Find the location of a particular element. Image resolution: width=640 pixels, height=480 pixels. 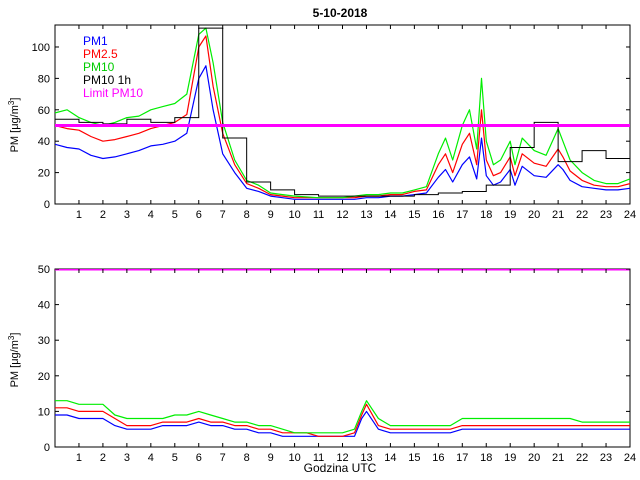

series-line-pm10-bottom is located at coordinates (342, 417).